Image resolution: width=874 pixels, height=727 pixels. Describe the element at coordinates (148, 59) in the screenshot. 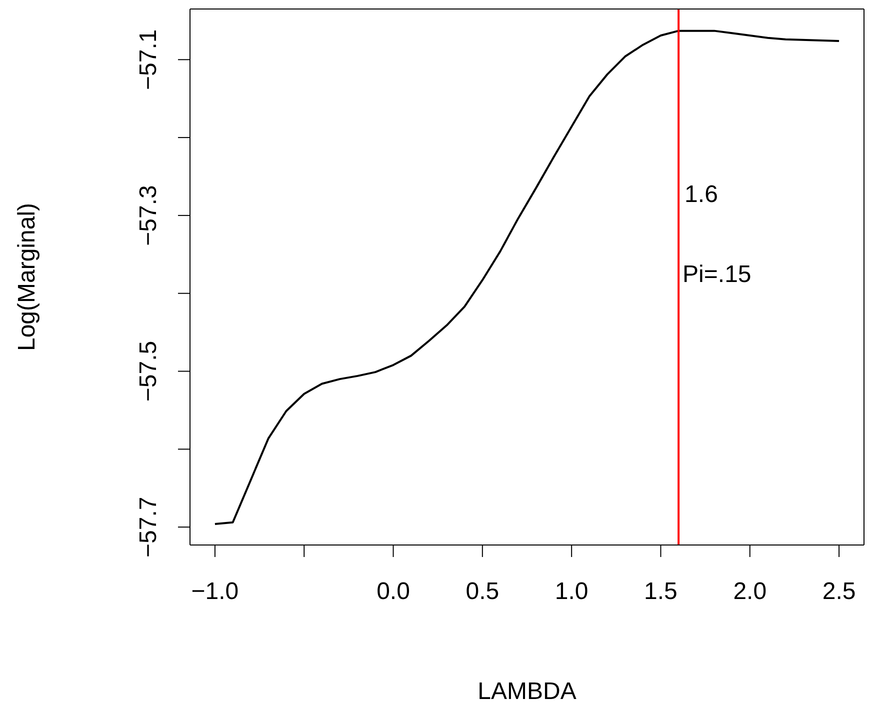

I see `y-tick-label: −57.1` at that location.